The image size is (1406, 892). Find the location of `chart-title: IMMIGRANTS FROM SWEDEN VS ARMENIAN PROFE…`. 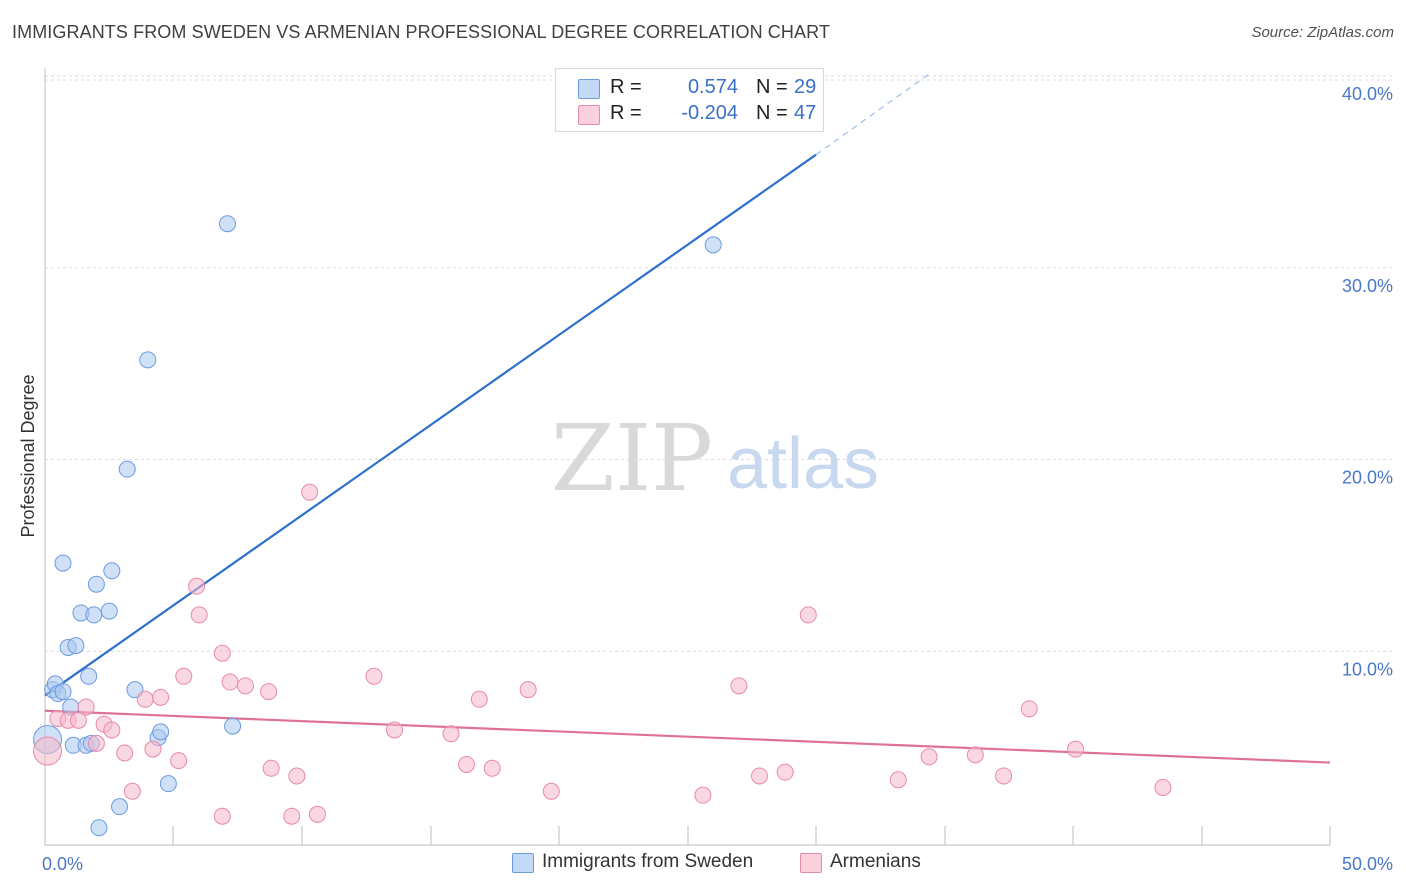

chart-title: IMMIGRANTS FROM SWEDEN VS ARMENIAN PROFE… is located at coordinates (421, 32).